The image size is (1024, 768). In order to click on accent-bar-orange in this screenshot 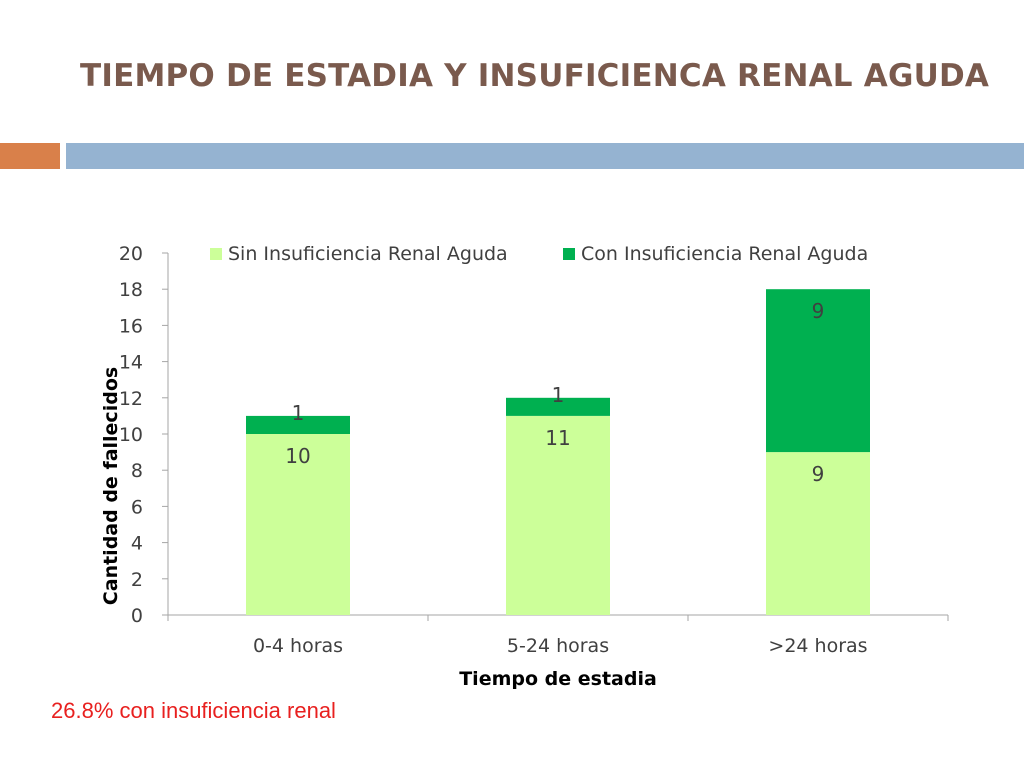, I will do `click(30, 156)`.